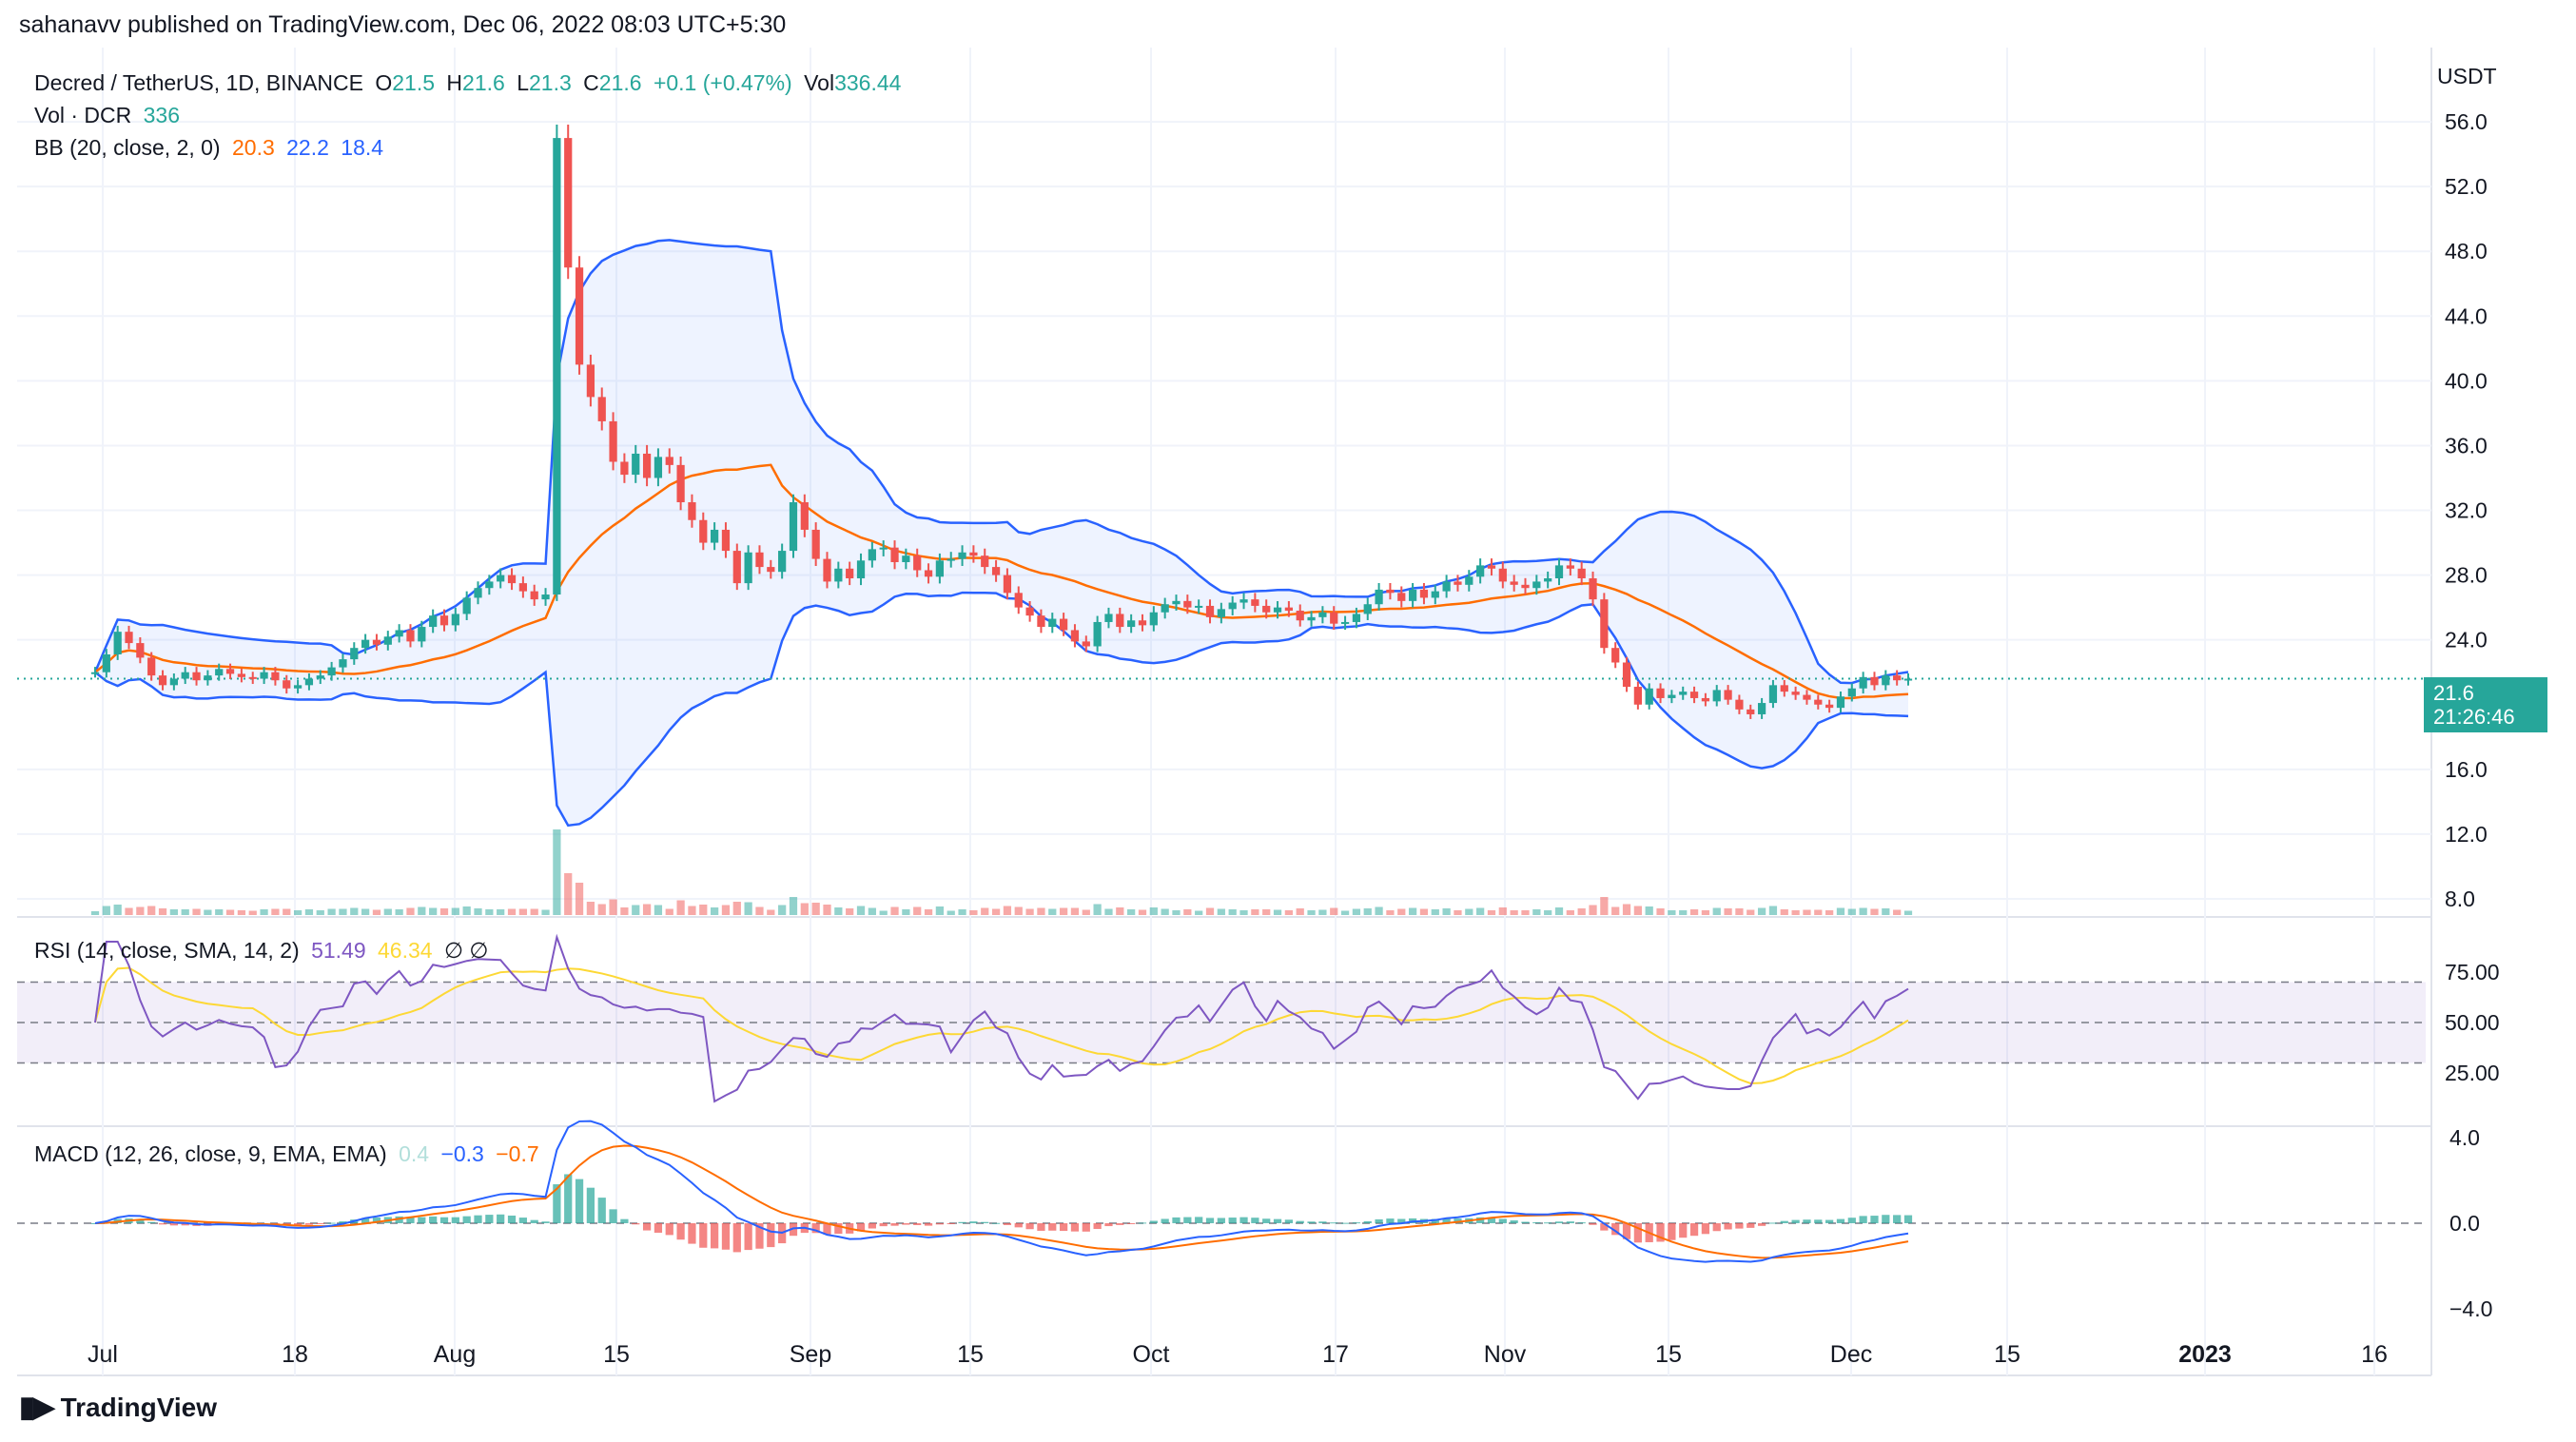  Describe the element at coordinates (2460, 899) in the screenshot. I see `price-tick-label: 8.0` at that location.